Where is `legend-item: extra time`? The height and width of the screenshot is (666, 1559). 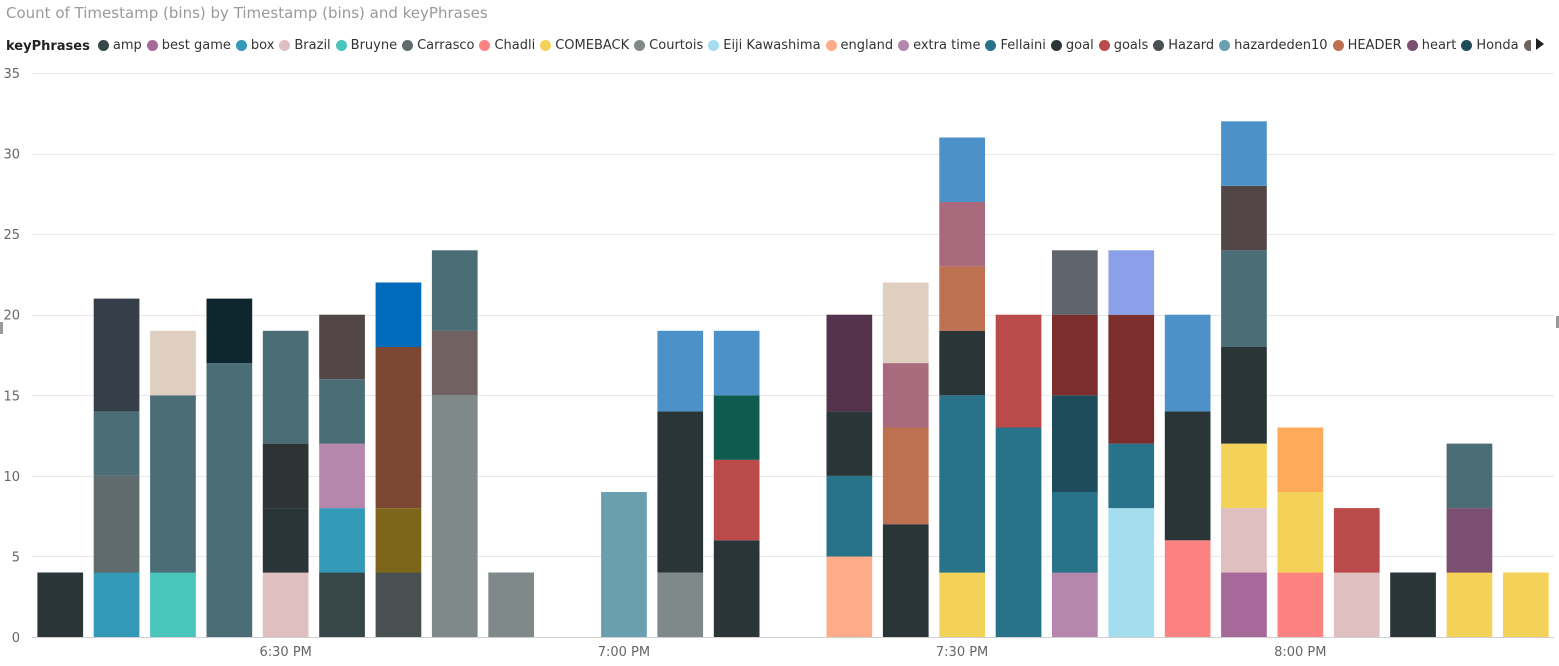 legend-item: extra time is located at coordinates (939, 45).